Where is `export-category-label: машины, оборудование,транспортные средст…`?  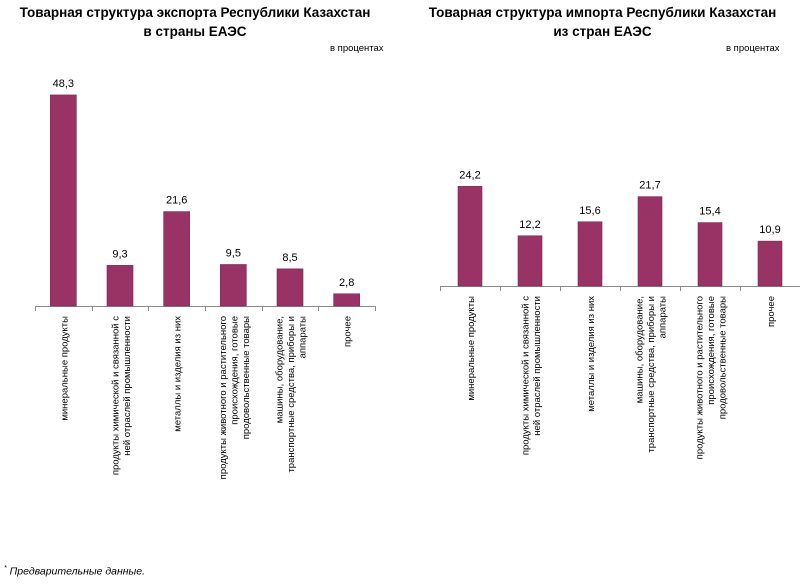 export-category-label: машины, оборудование,транспортные средст… is located at coordinates (292, 394).